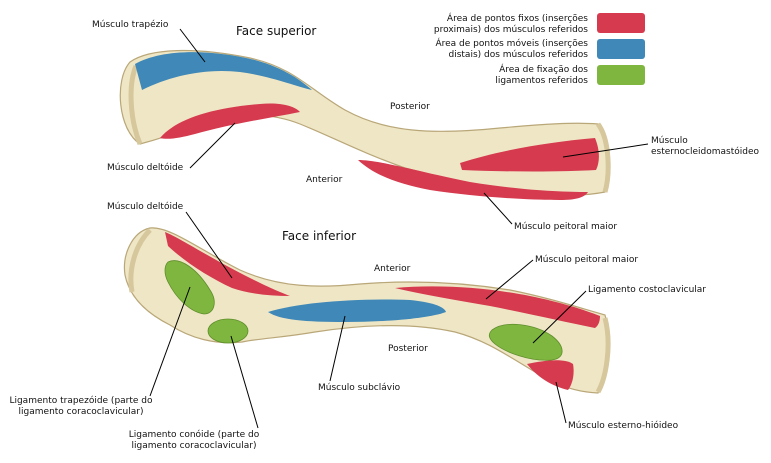 The width and height of the screenshot is (771, 463). Describe the element at coordinates (276, 31) in the screenshot. I see `superior-view-title: Face superior` at that location.